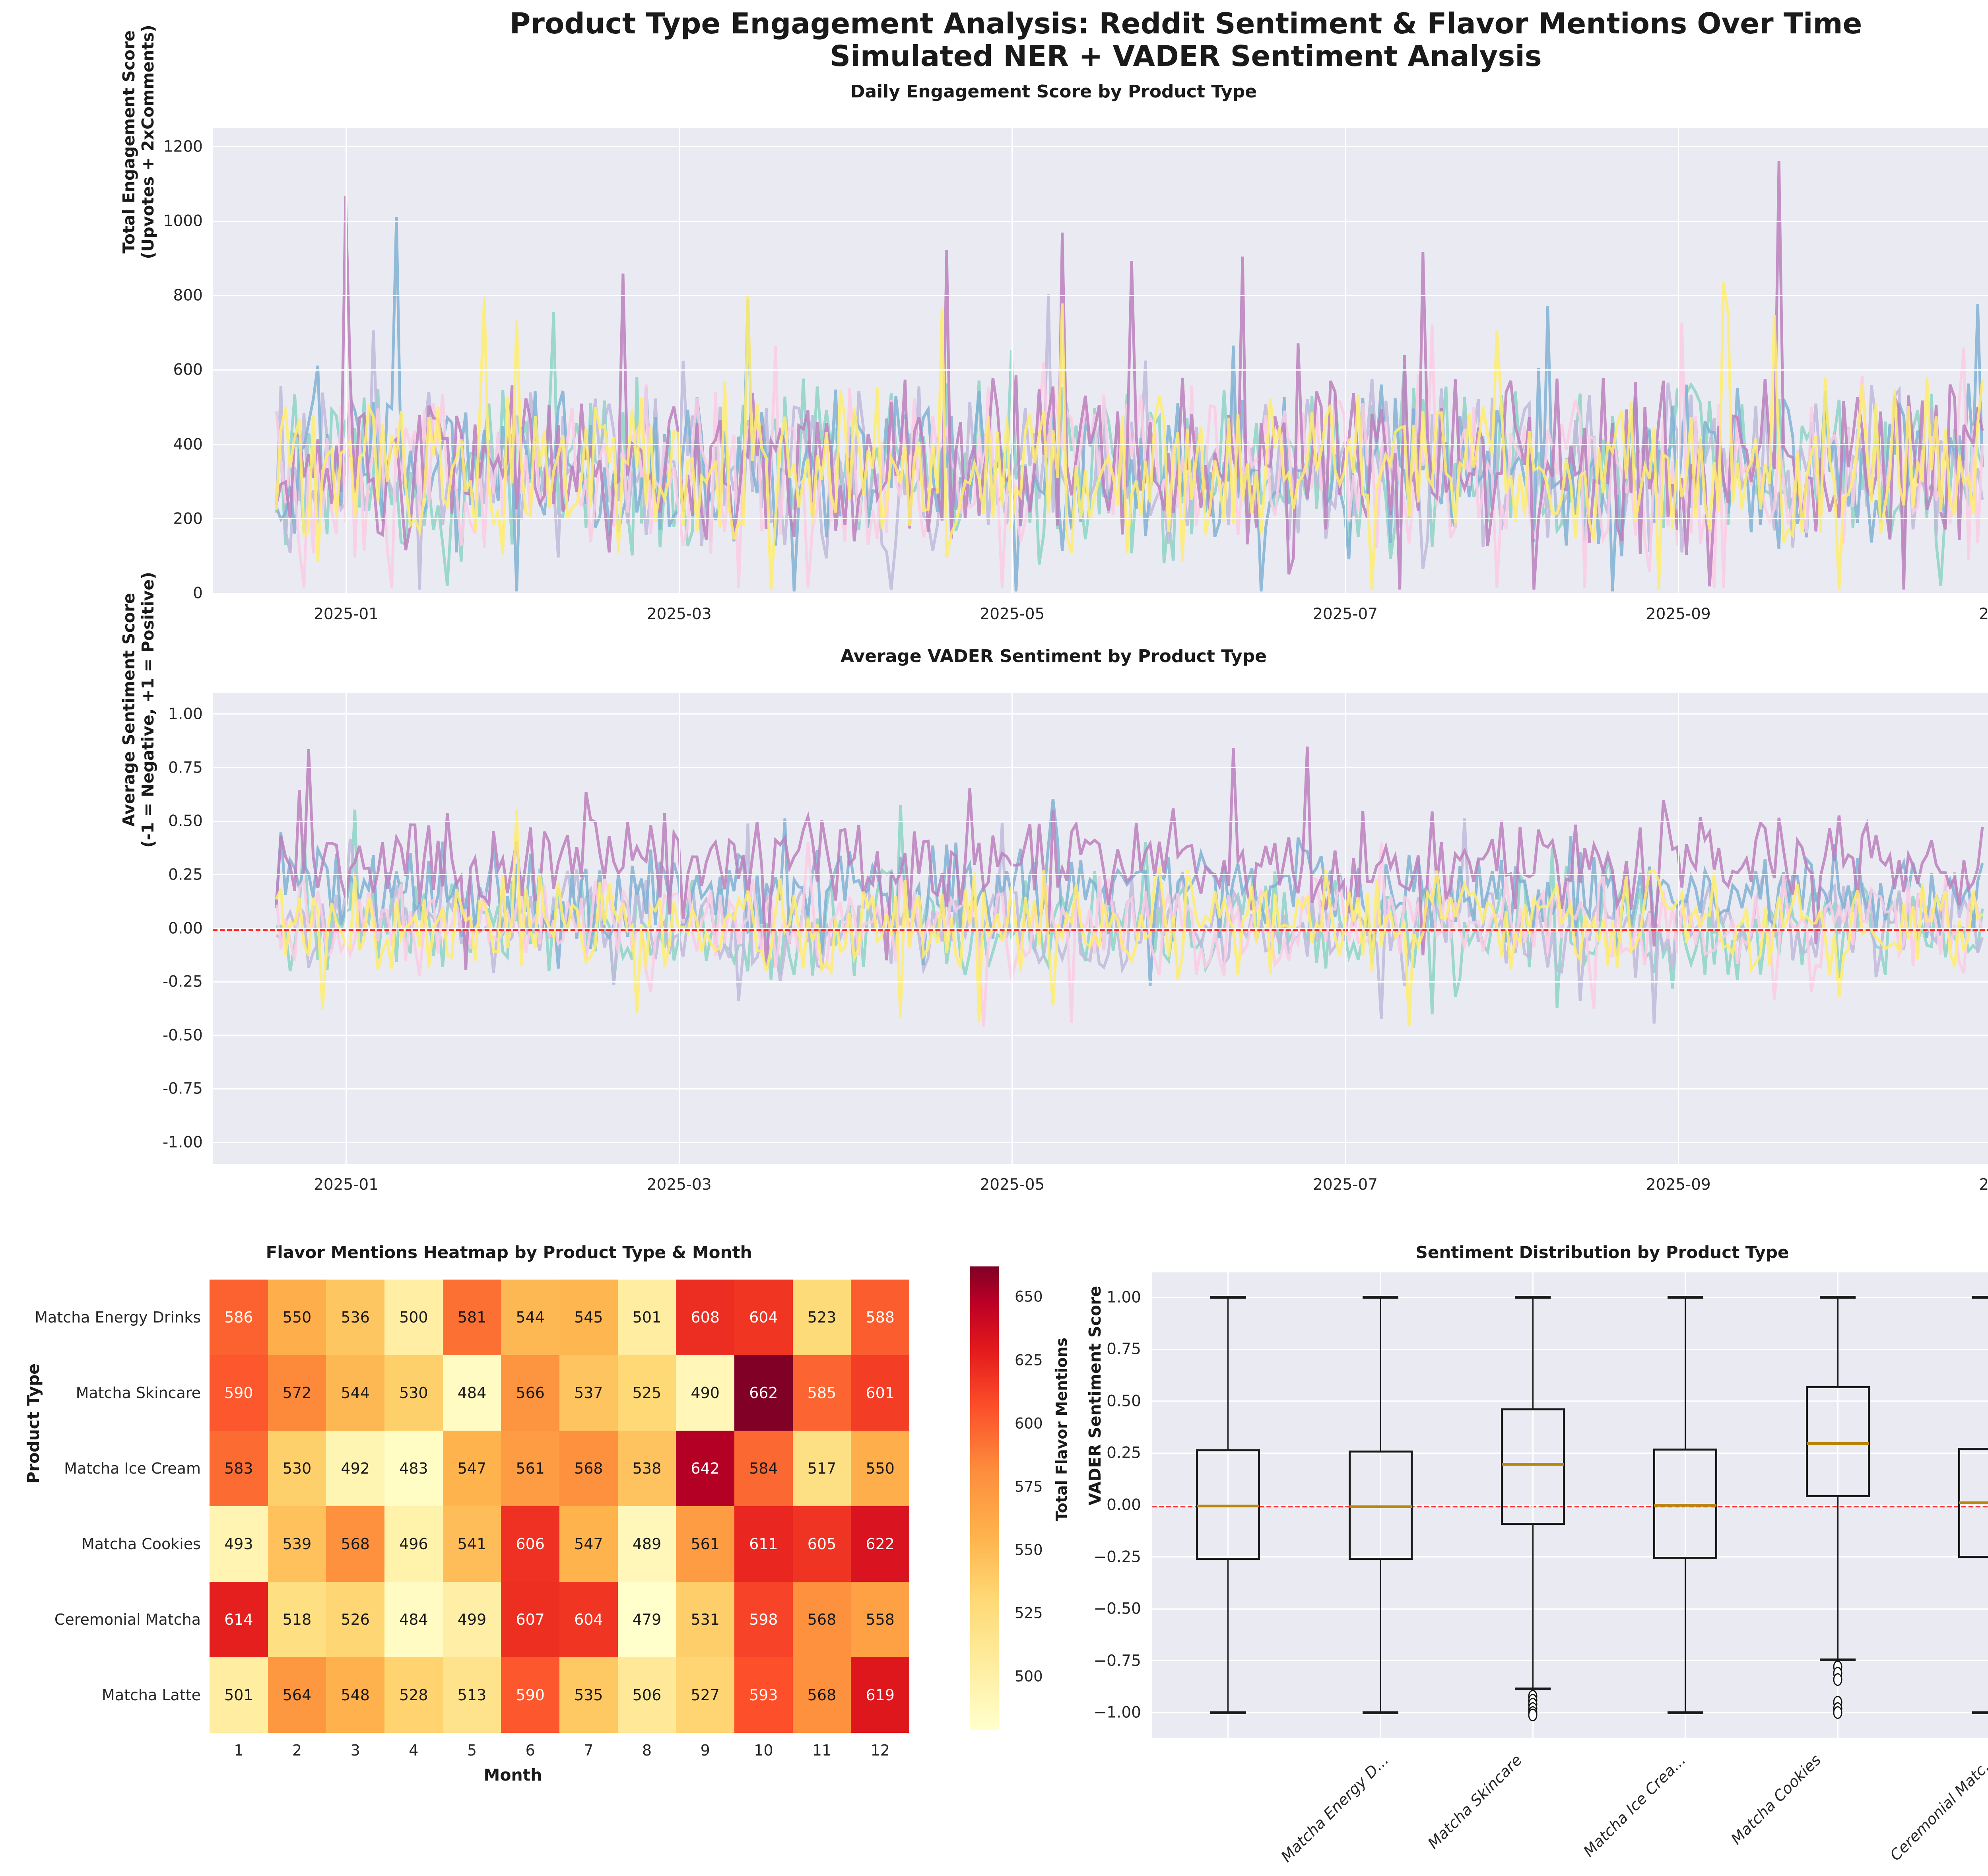 The image size is (1988, 1876). Describe the element at coordinates (530, 1317) in the screenshot. I see `heatmap-cell: 544` at that location.